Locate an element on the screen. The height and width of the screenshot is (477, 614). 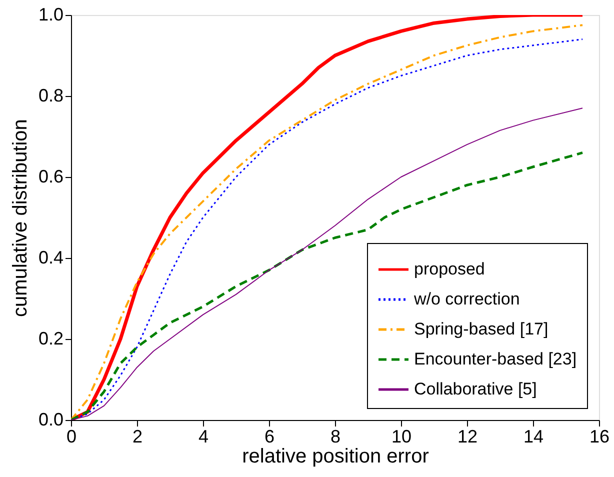
y-tick-label: 0.8 is located at coordinates (51, 96).